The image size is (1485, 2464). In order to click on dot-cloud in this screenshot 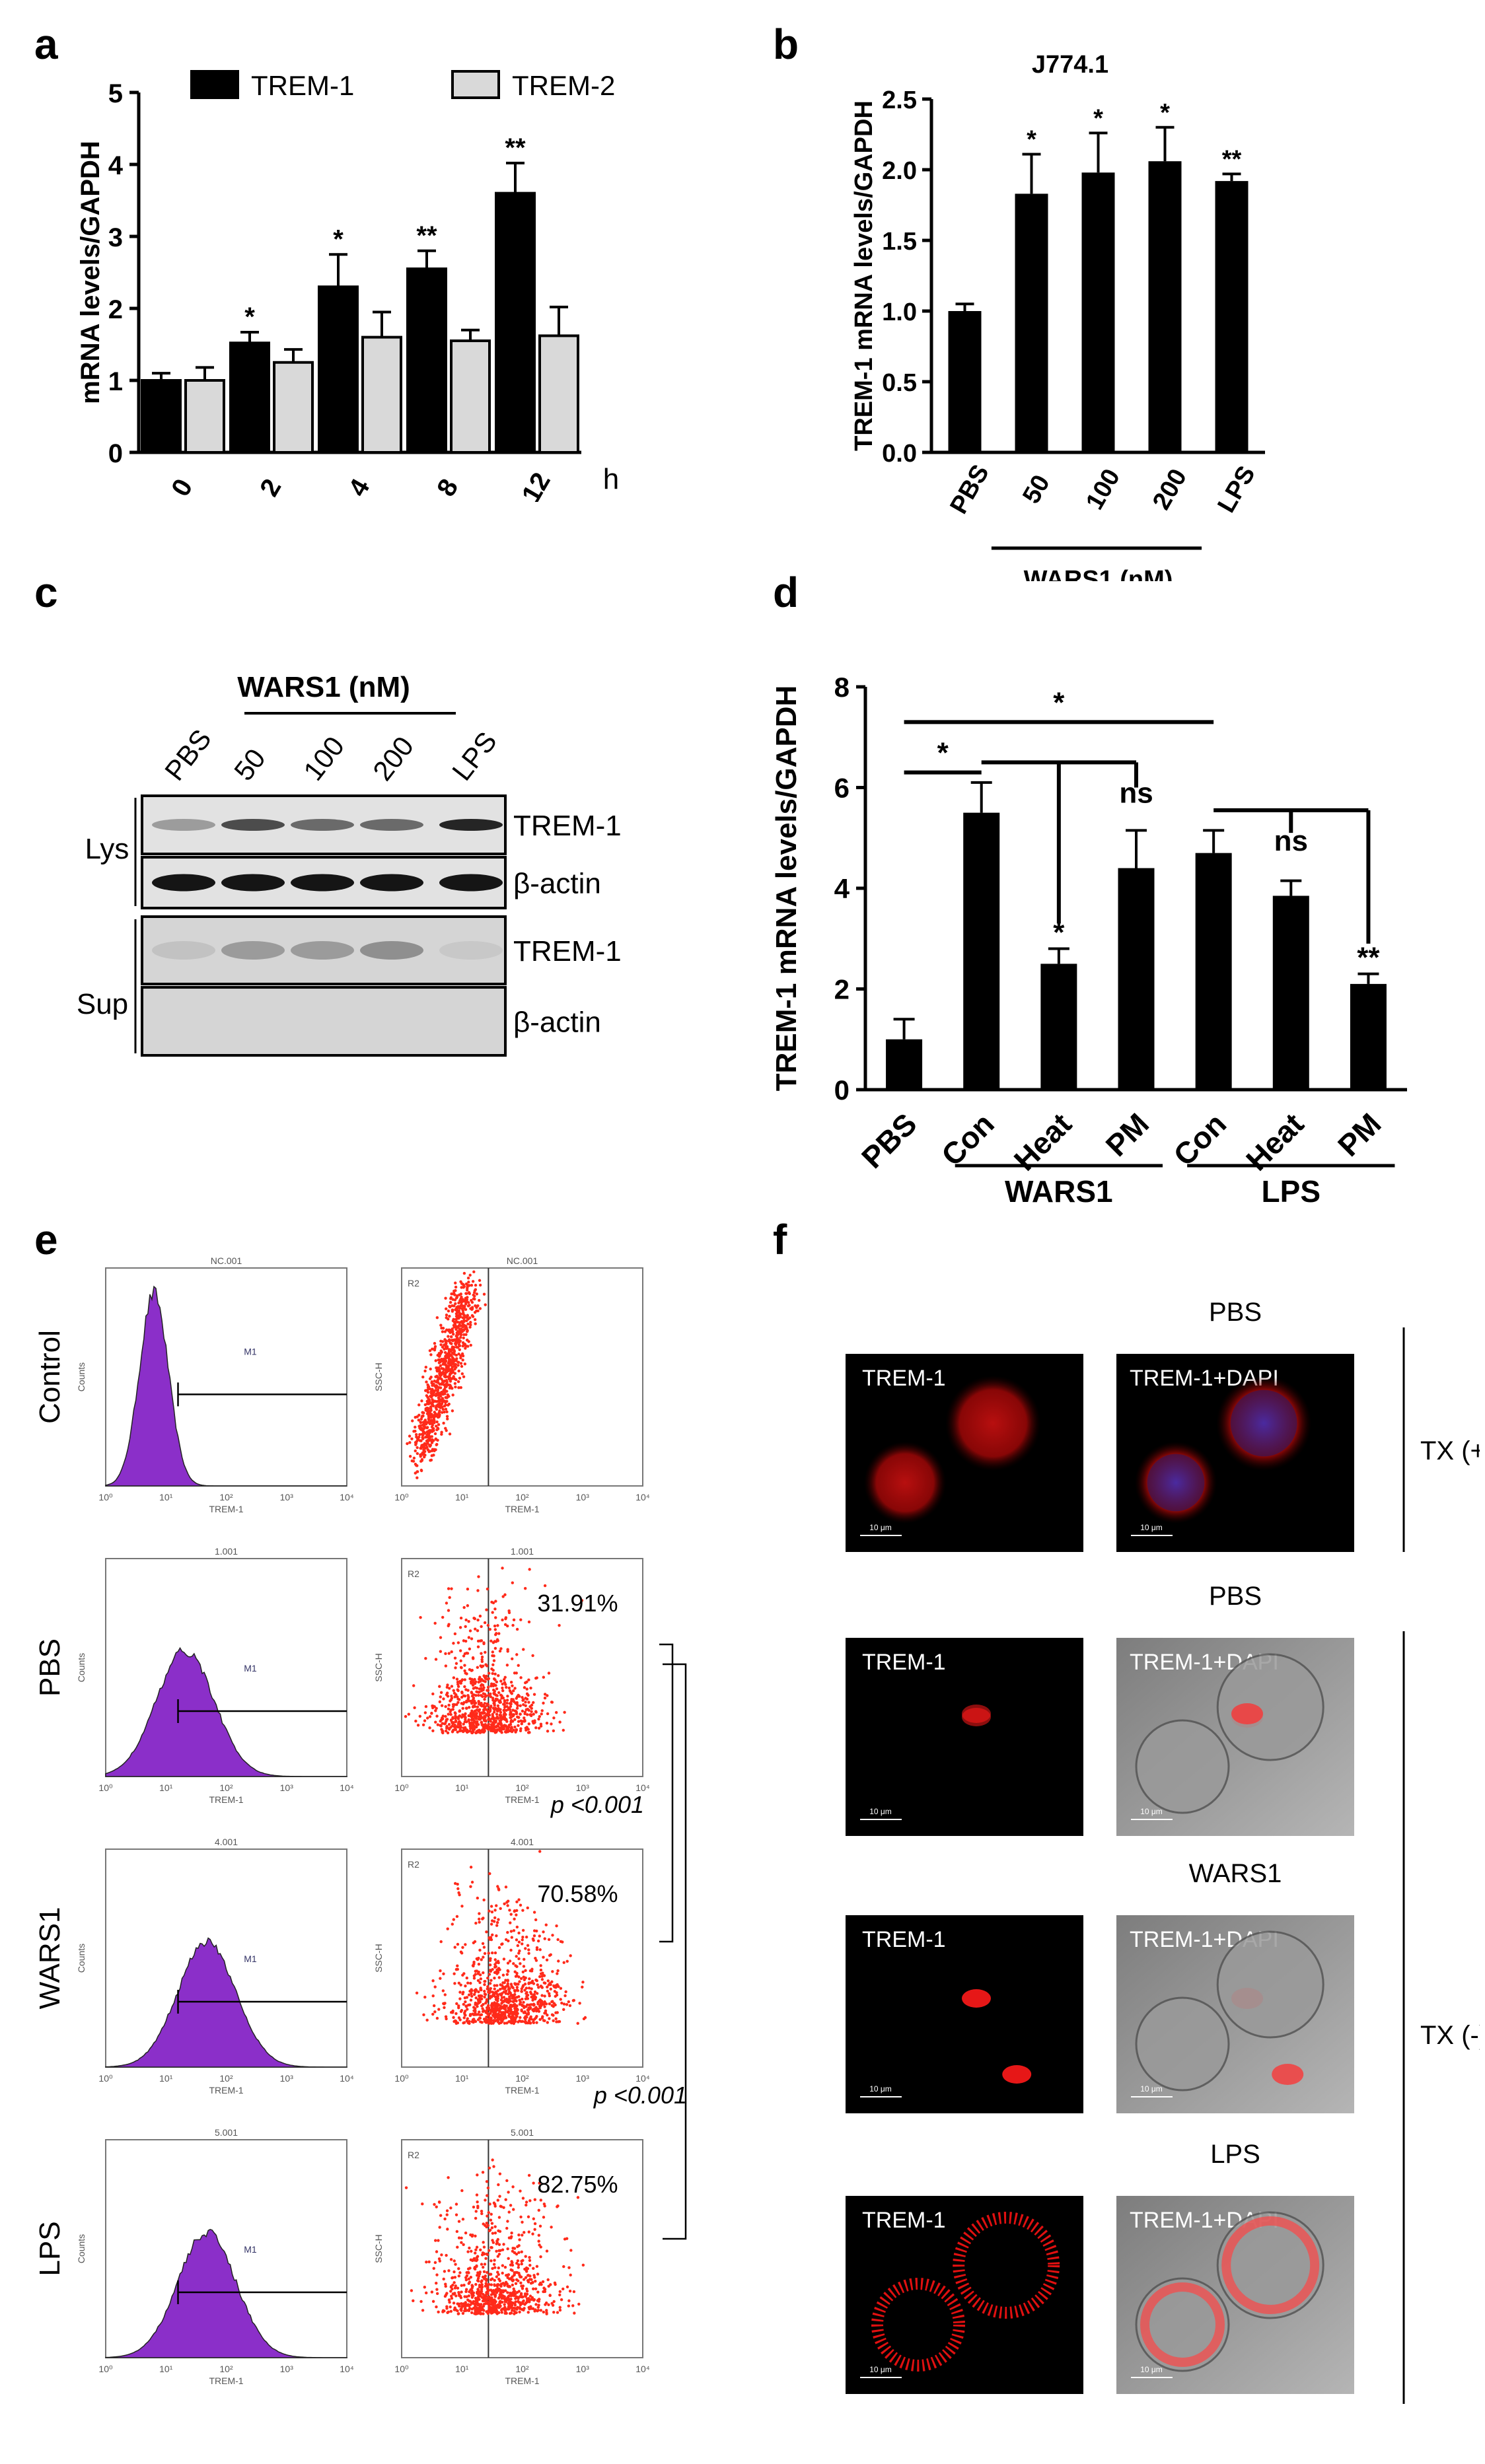, I will do `click(494, 1650)`.